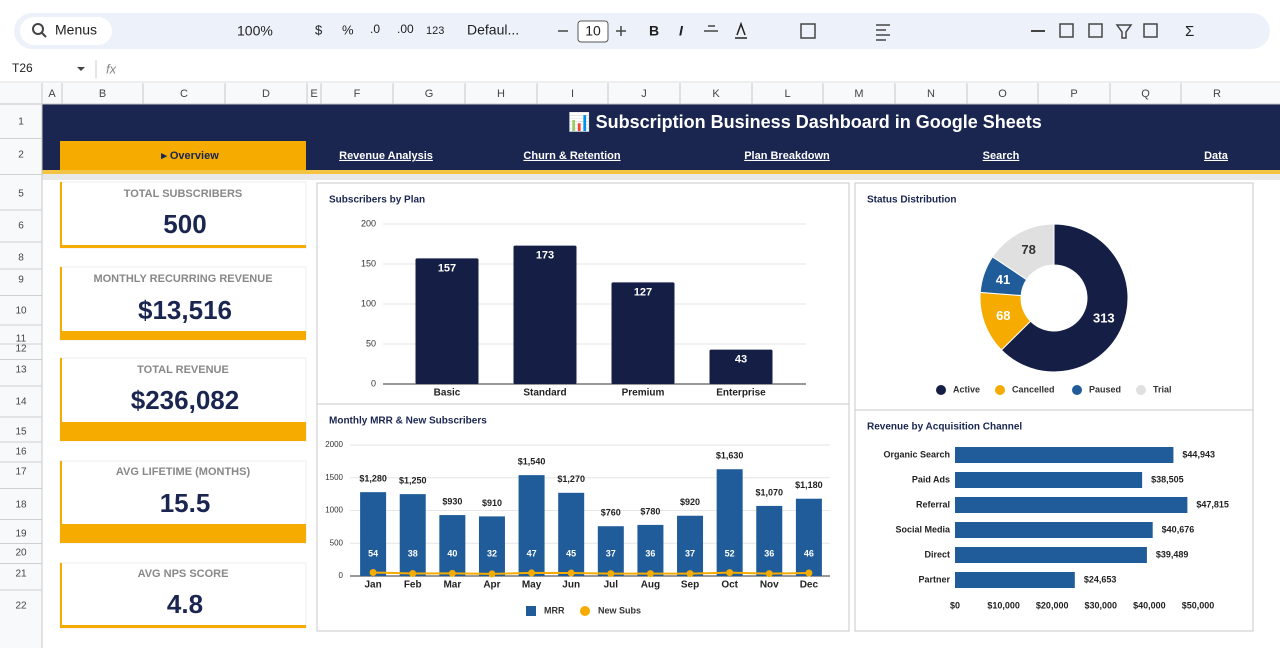 The width and height of the screenshot is (1280, 648). What do you see at coordinates (729, 585) in the screenshot?
I see `x-tick-label: Oct` at bounding box center [729, 585].